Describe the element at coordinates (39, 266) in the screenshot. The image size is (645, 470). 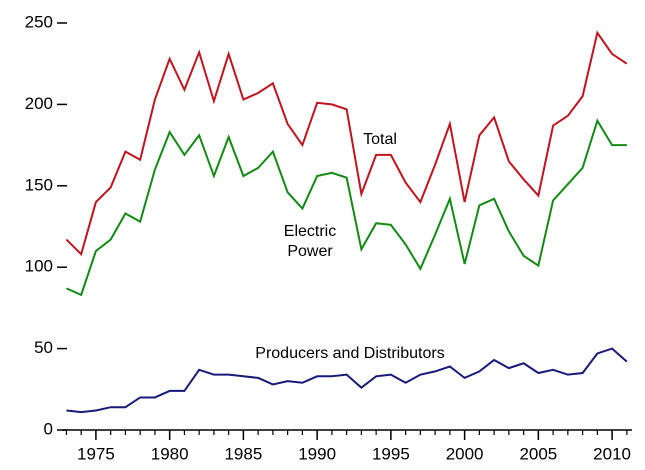
I see `y-tick-label: 100` at that location.